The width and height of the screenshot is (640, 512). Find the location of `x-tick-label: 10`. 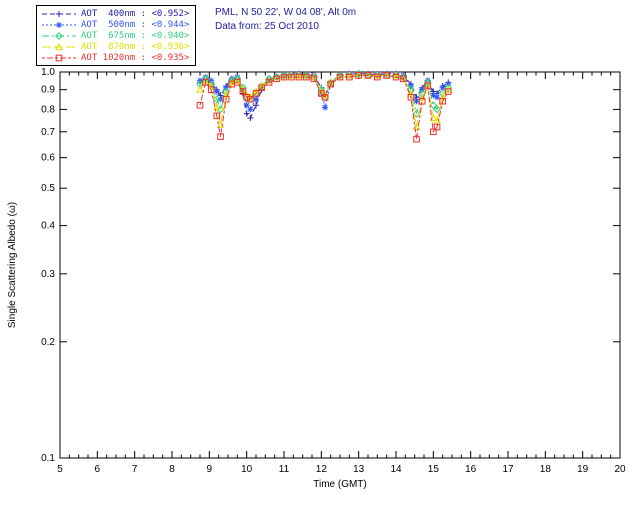

x-tick-label: 10 is located at coordinates (247, 469).